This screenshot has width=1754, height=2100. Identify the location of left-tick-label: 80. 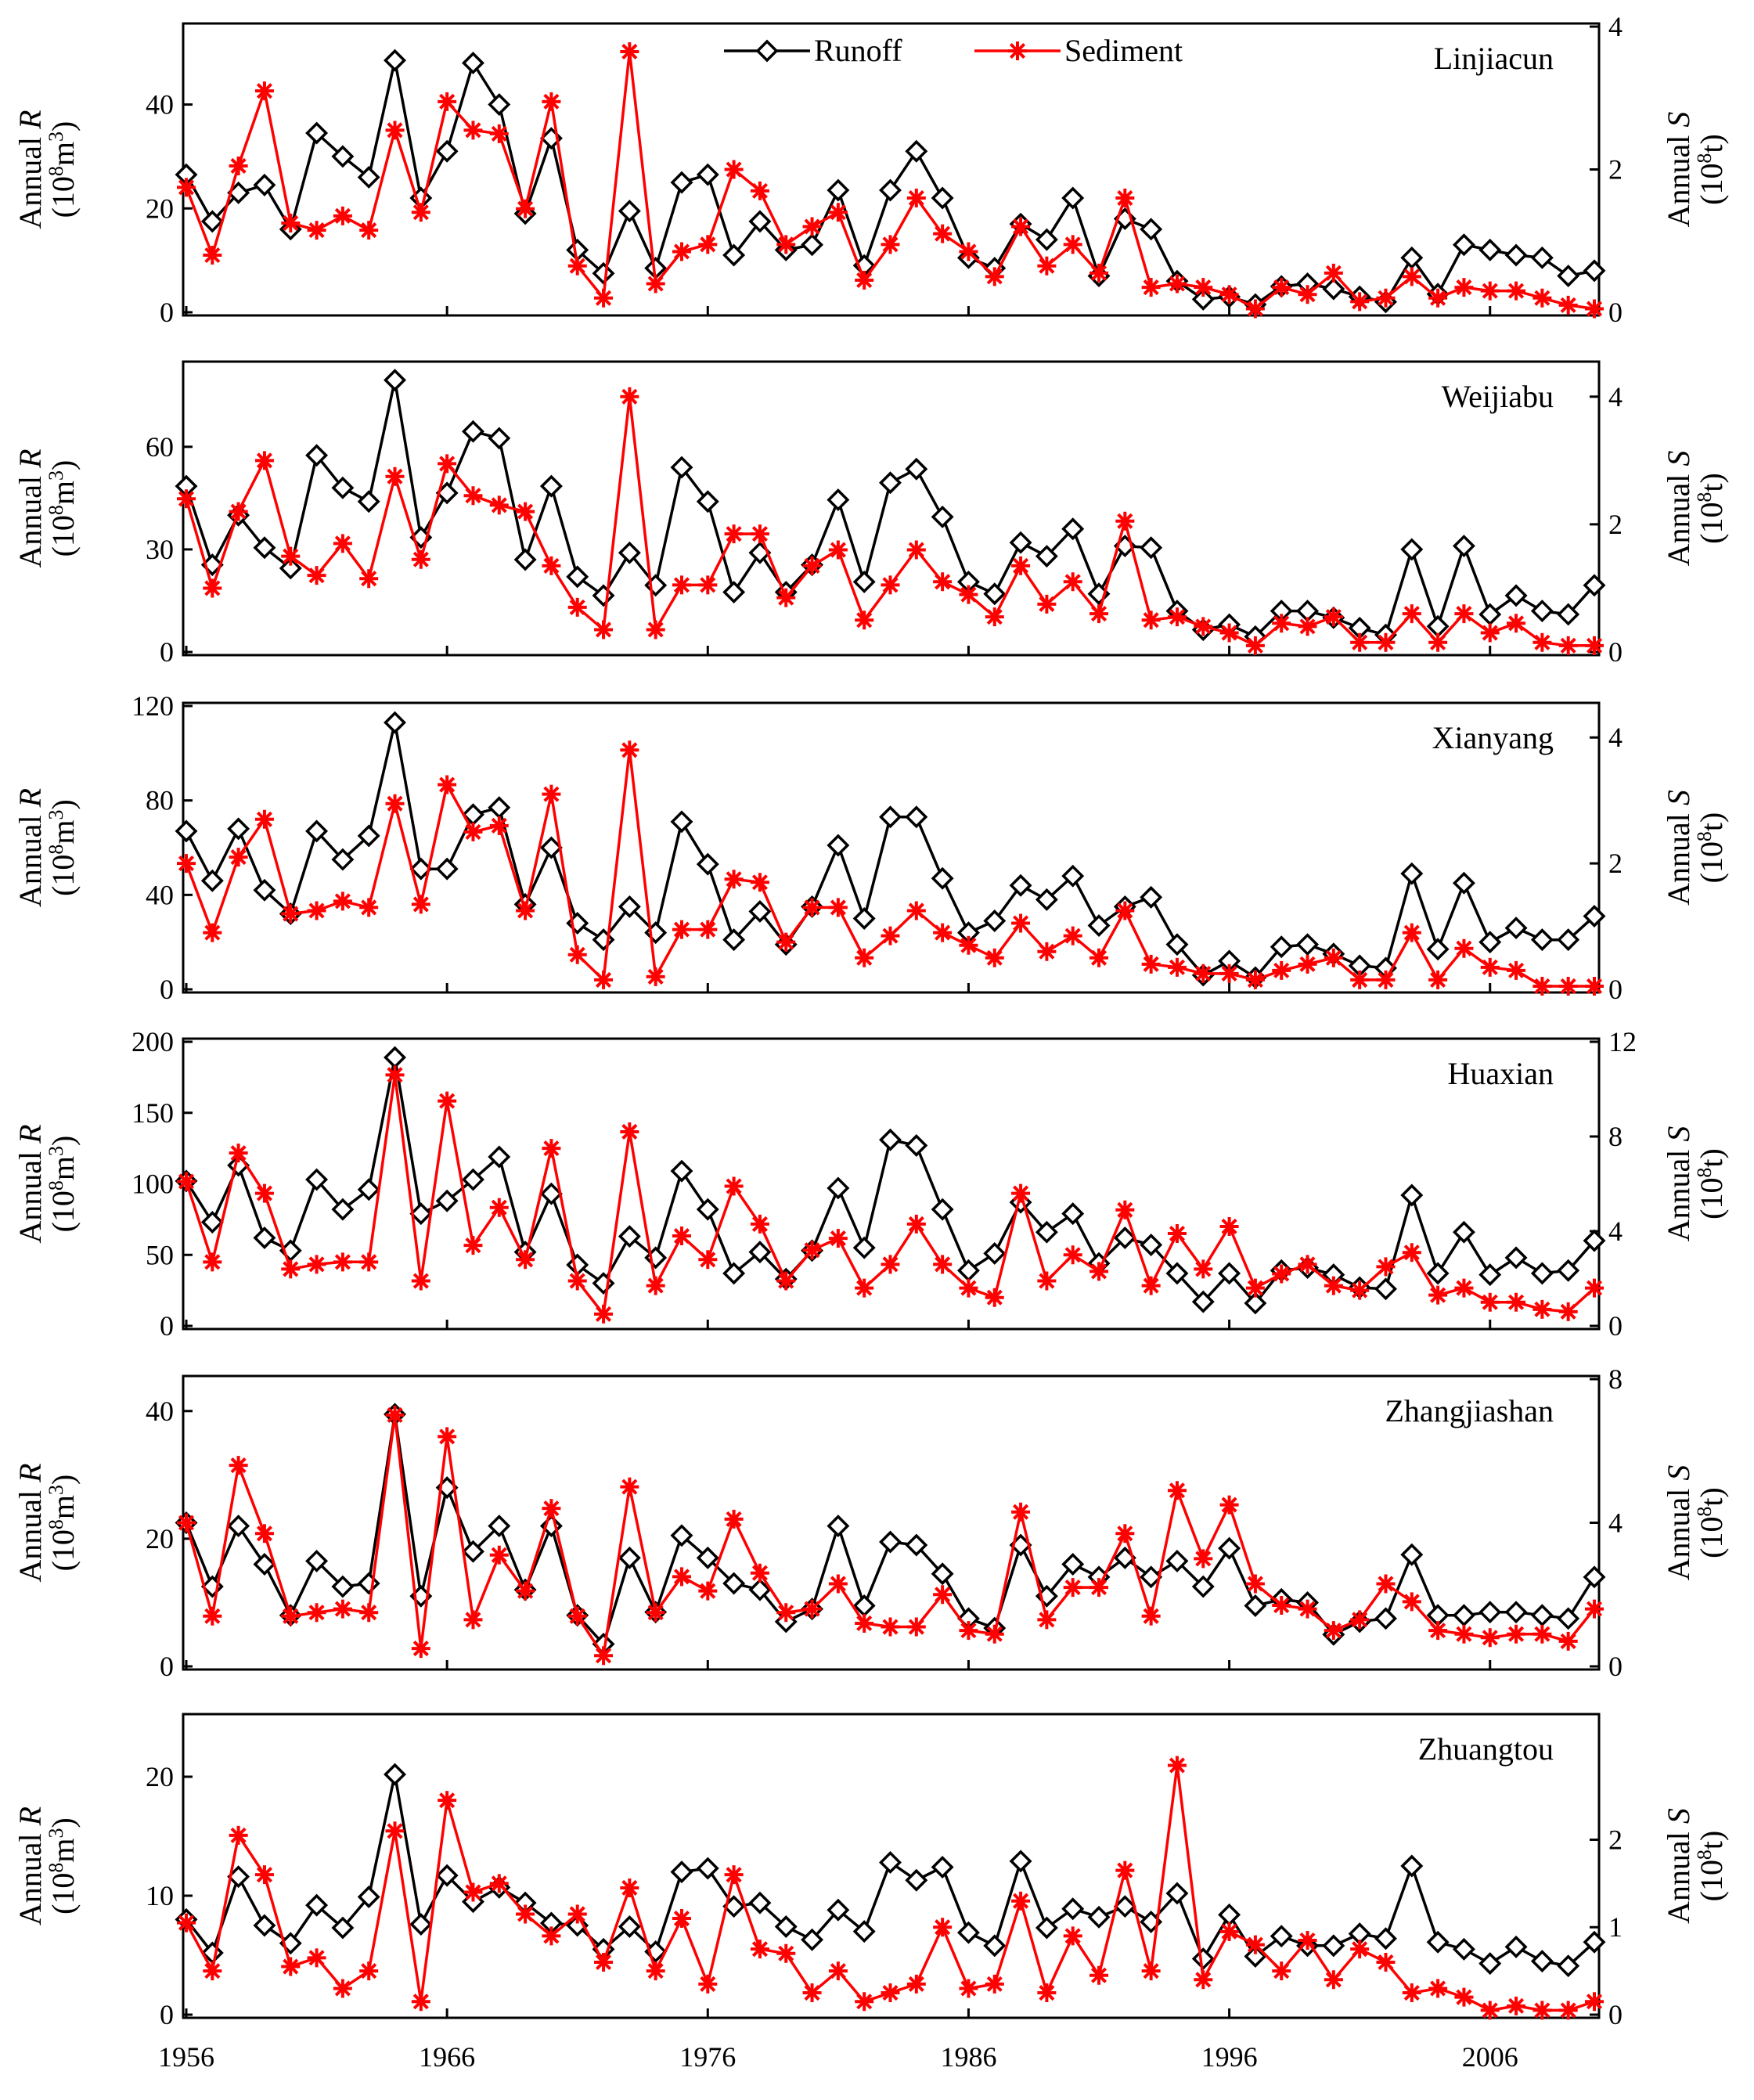
(160, 800).